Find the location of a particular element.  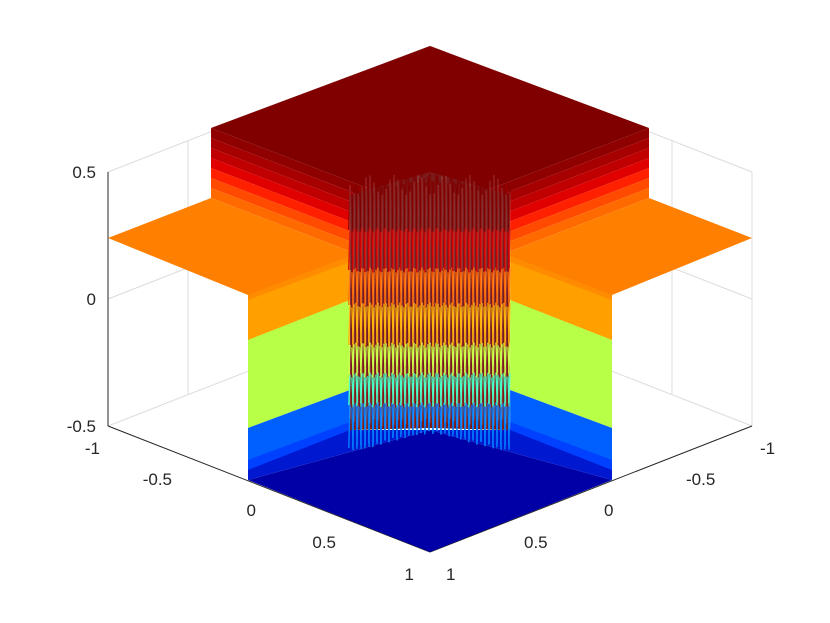

surface-bottom-plateau is located at coordinates (430, 491).